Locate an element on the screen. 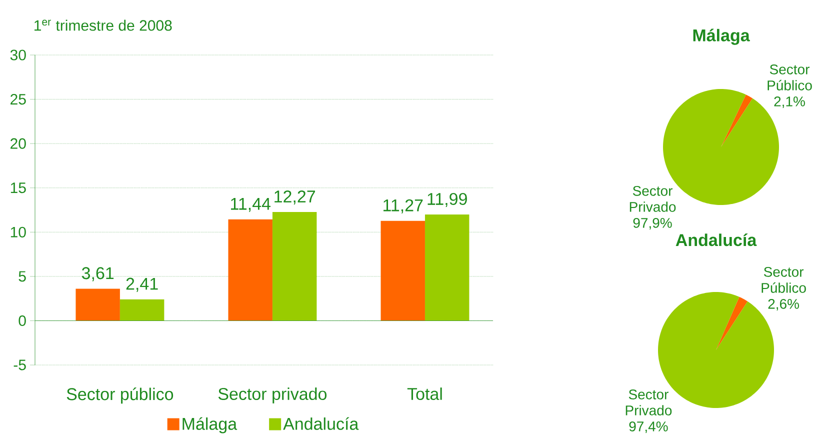 This screenshot has width=828, height=445. y-tick-label: 15 is located at coordinates (18, 188).